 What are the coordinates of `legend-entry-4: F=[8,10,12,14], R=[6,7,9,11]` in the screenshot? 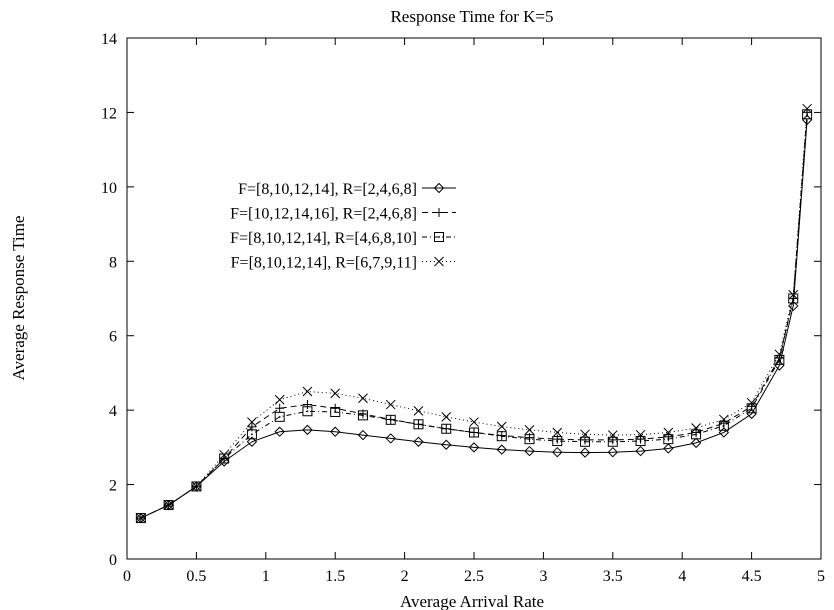 It's located at (343, 263).